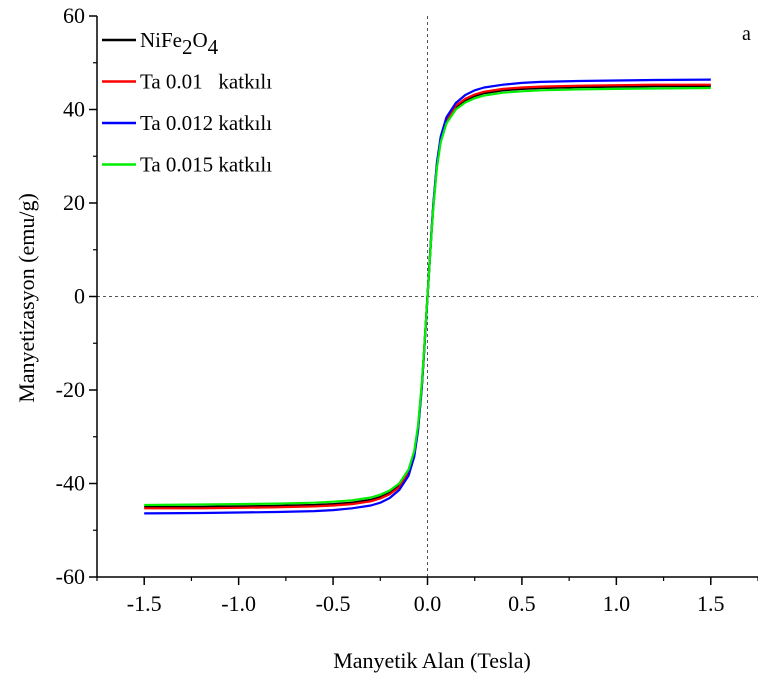  What do you see at coordinates (74, 109) in the screenshot?
I see `y-tick-label: 40` at bounding box center [74, 109].